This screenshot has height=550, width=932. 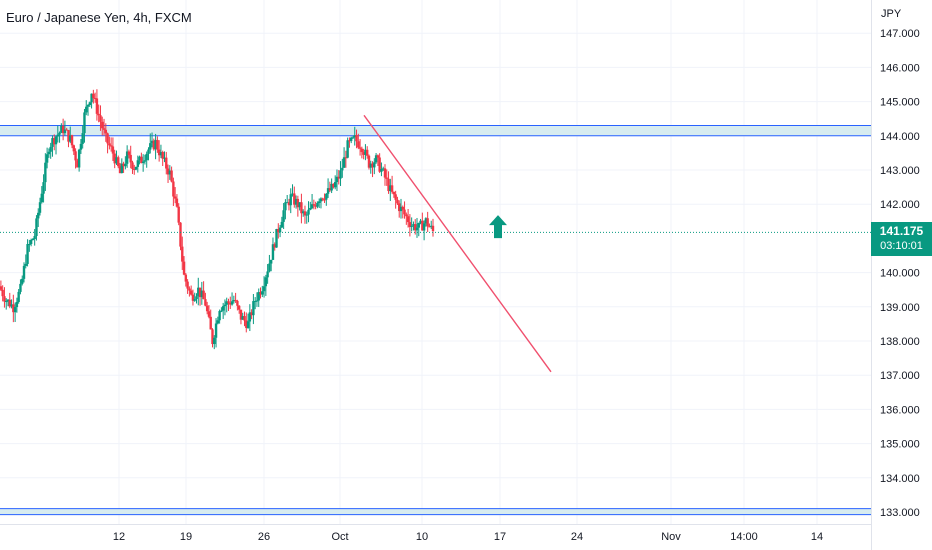 What do you see at coordinates (900, 205) in the screenshot?
I see `y-tick-label: 142.000` at bounding box center [900, 205].